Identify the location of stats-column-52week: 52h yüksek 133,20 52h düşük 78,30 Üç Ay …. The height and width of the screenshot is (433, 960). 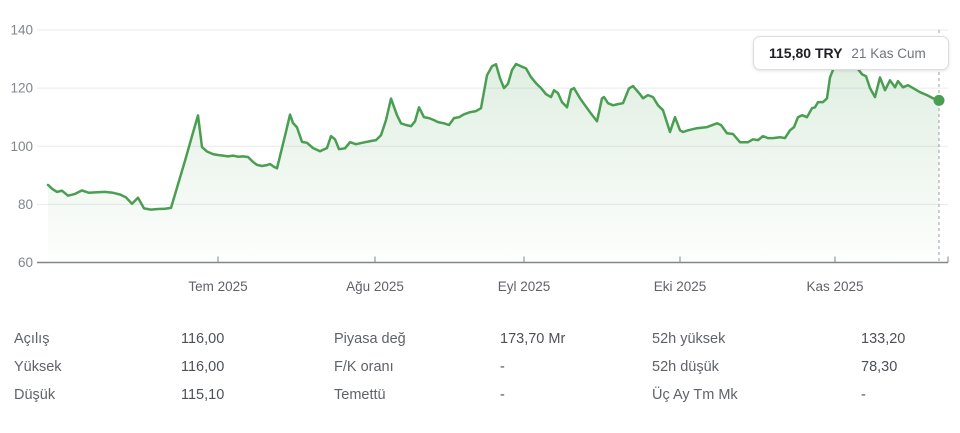
(802, 367).